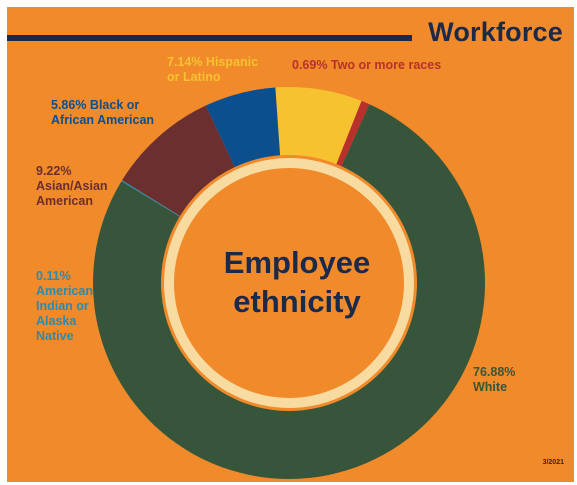  Describe the element at coordinates (353, 133) in the screenshot. I see `slice-two-or-more-races` at that location.